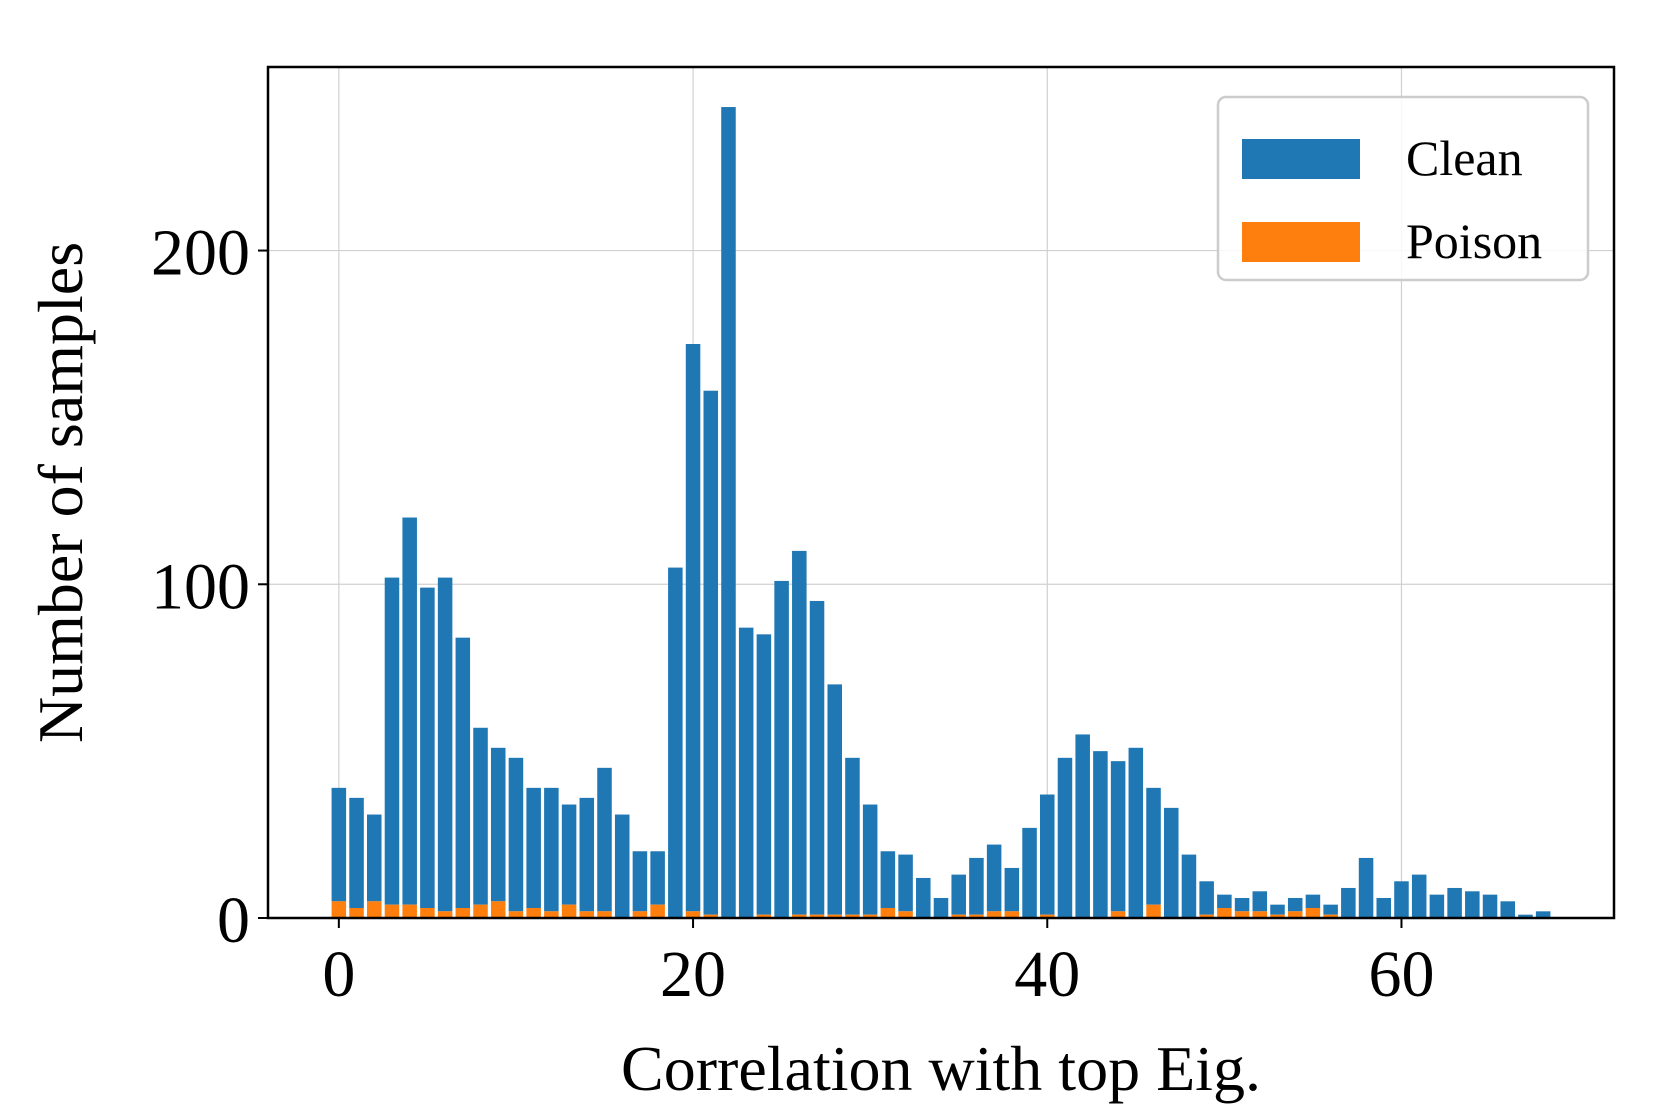 This screenshot has width=1662, height=1110. I want to click on y-tick-label: 0, so click(233, 920).